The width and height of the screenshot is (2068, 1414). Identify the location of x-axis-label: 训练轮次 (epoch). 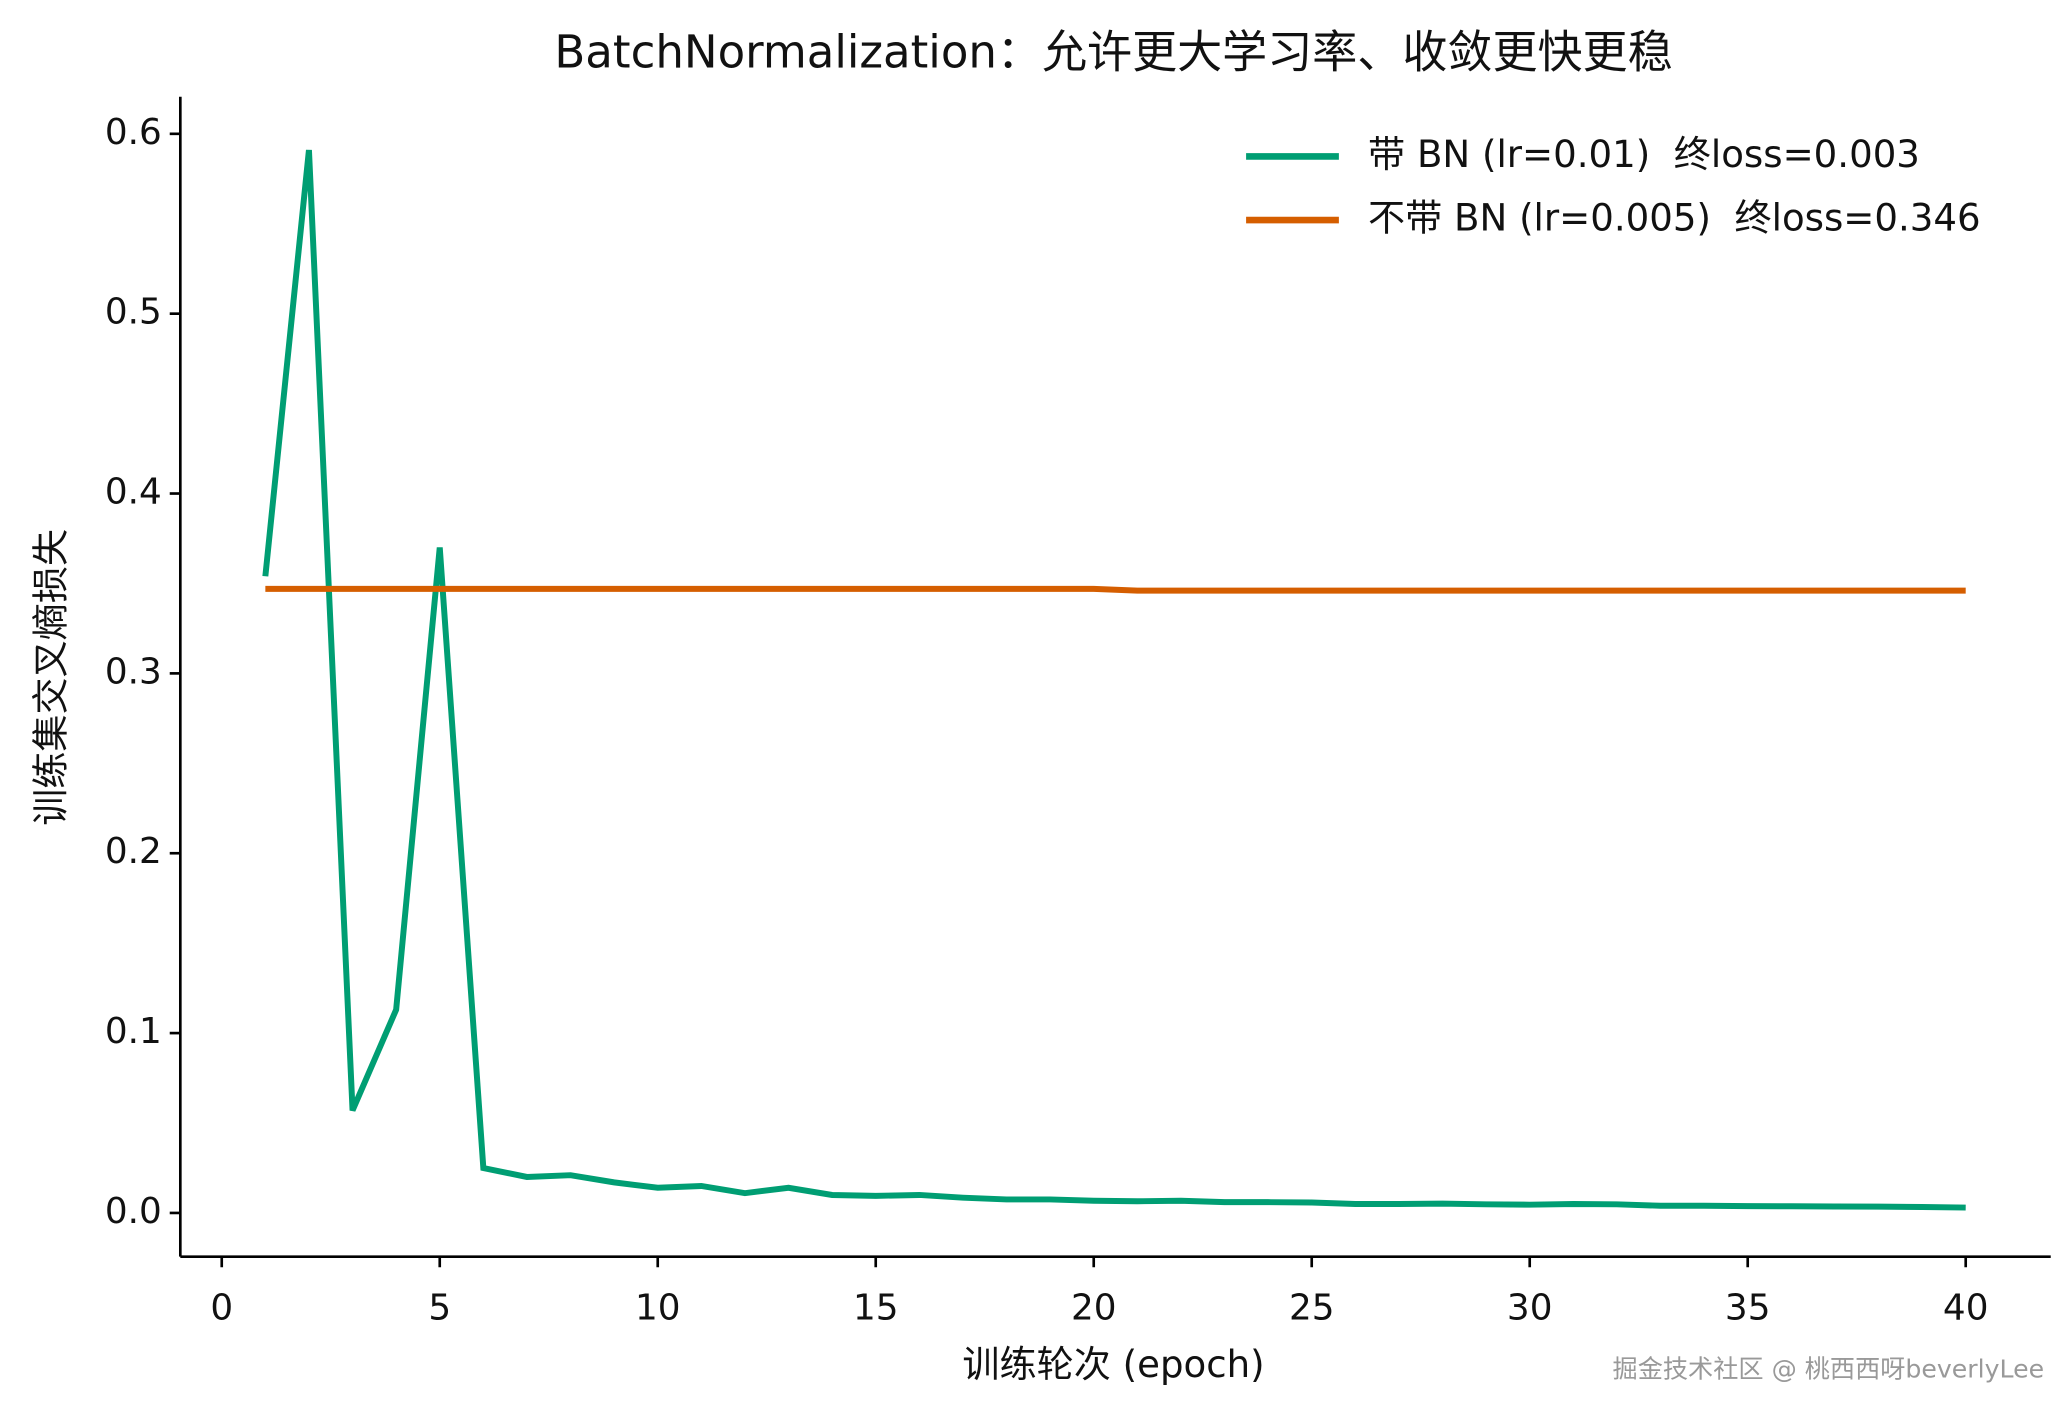
(1113, 1364).